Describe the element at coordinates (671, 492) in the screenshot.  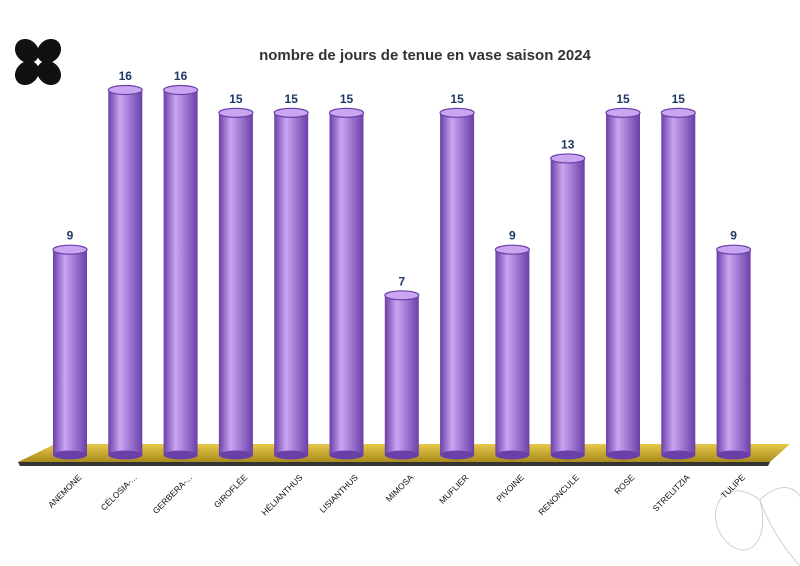
I see `category-label: STRELITZIA` at that location.